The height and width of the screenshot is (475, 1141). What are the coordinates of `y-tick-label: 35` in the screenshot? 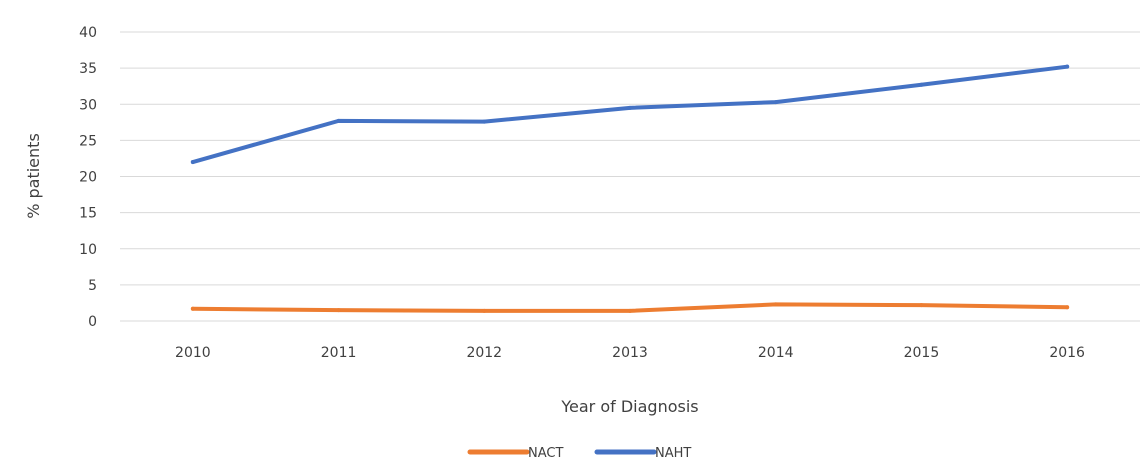 It's located at (88, 69).